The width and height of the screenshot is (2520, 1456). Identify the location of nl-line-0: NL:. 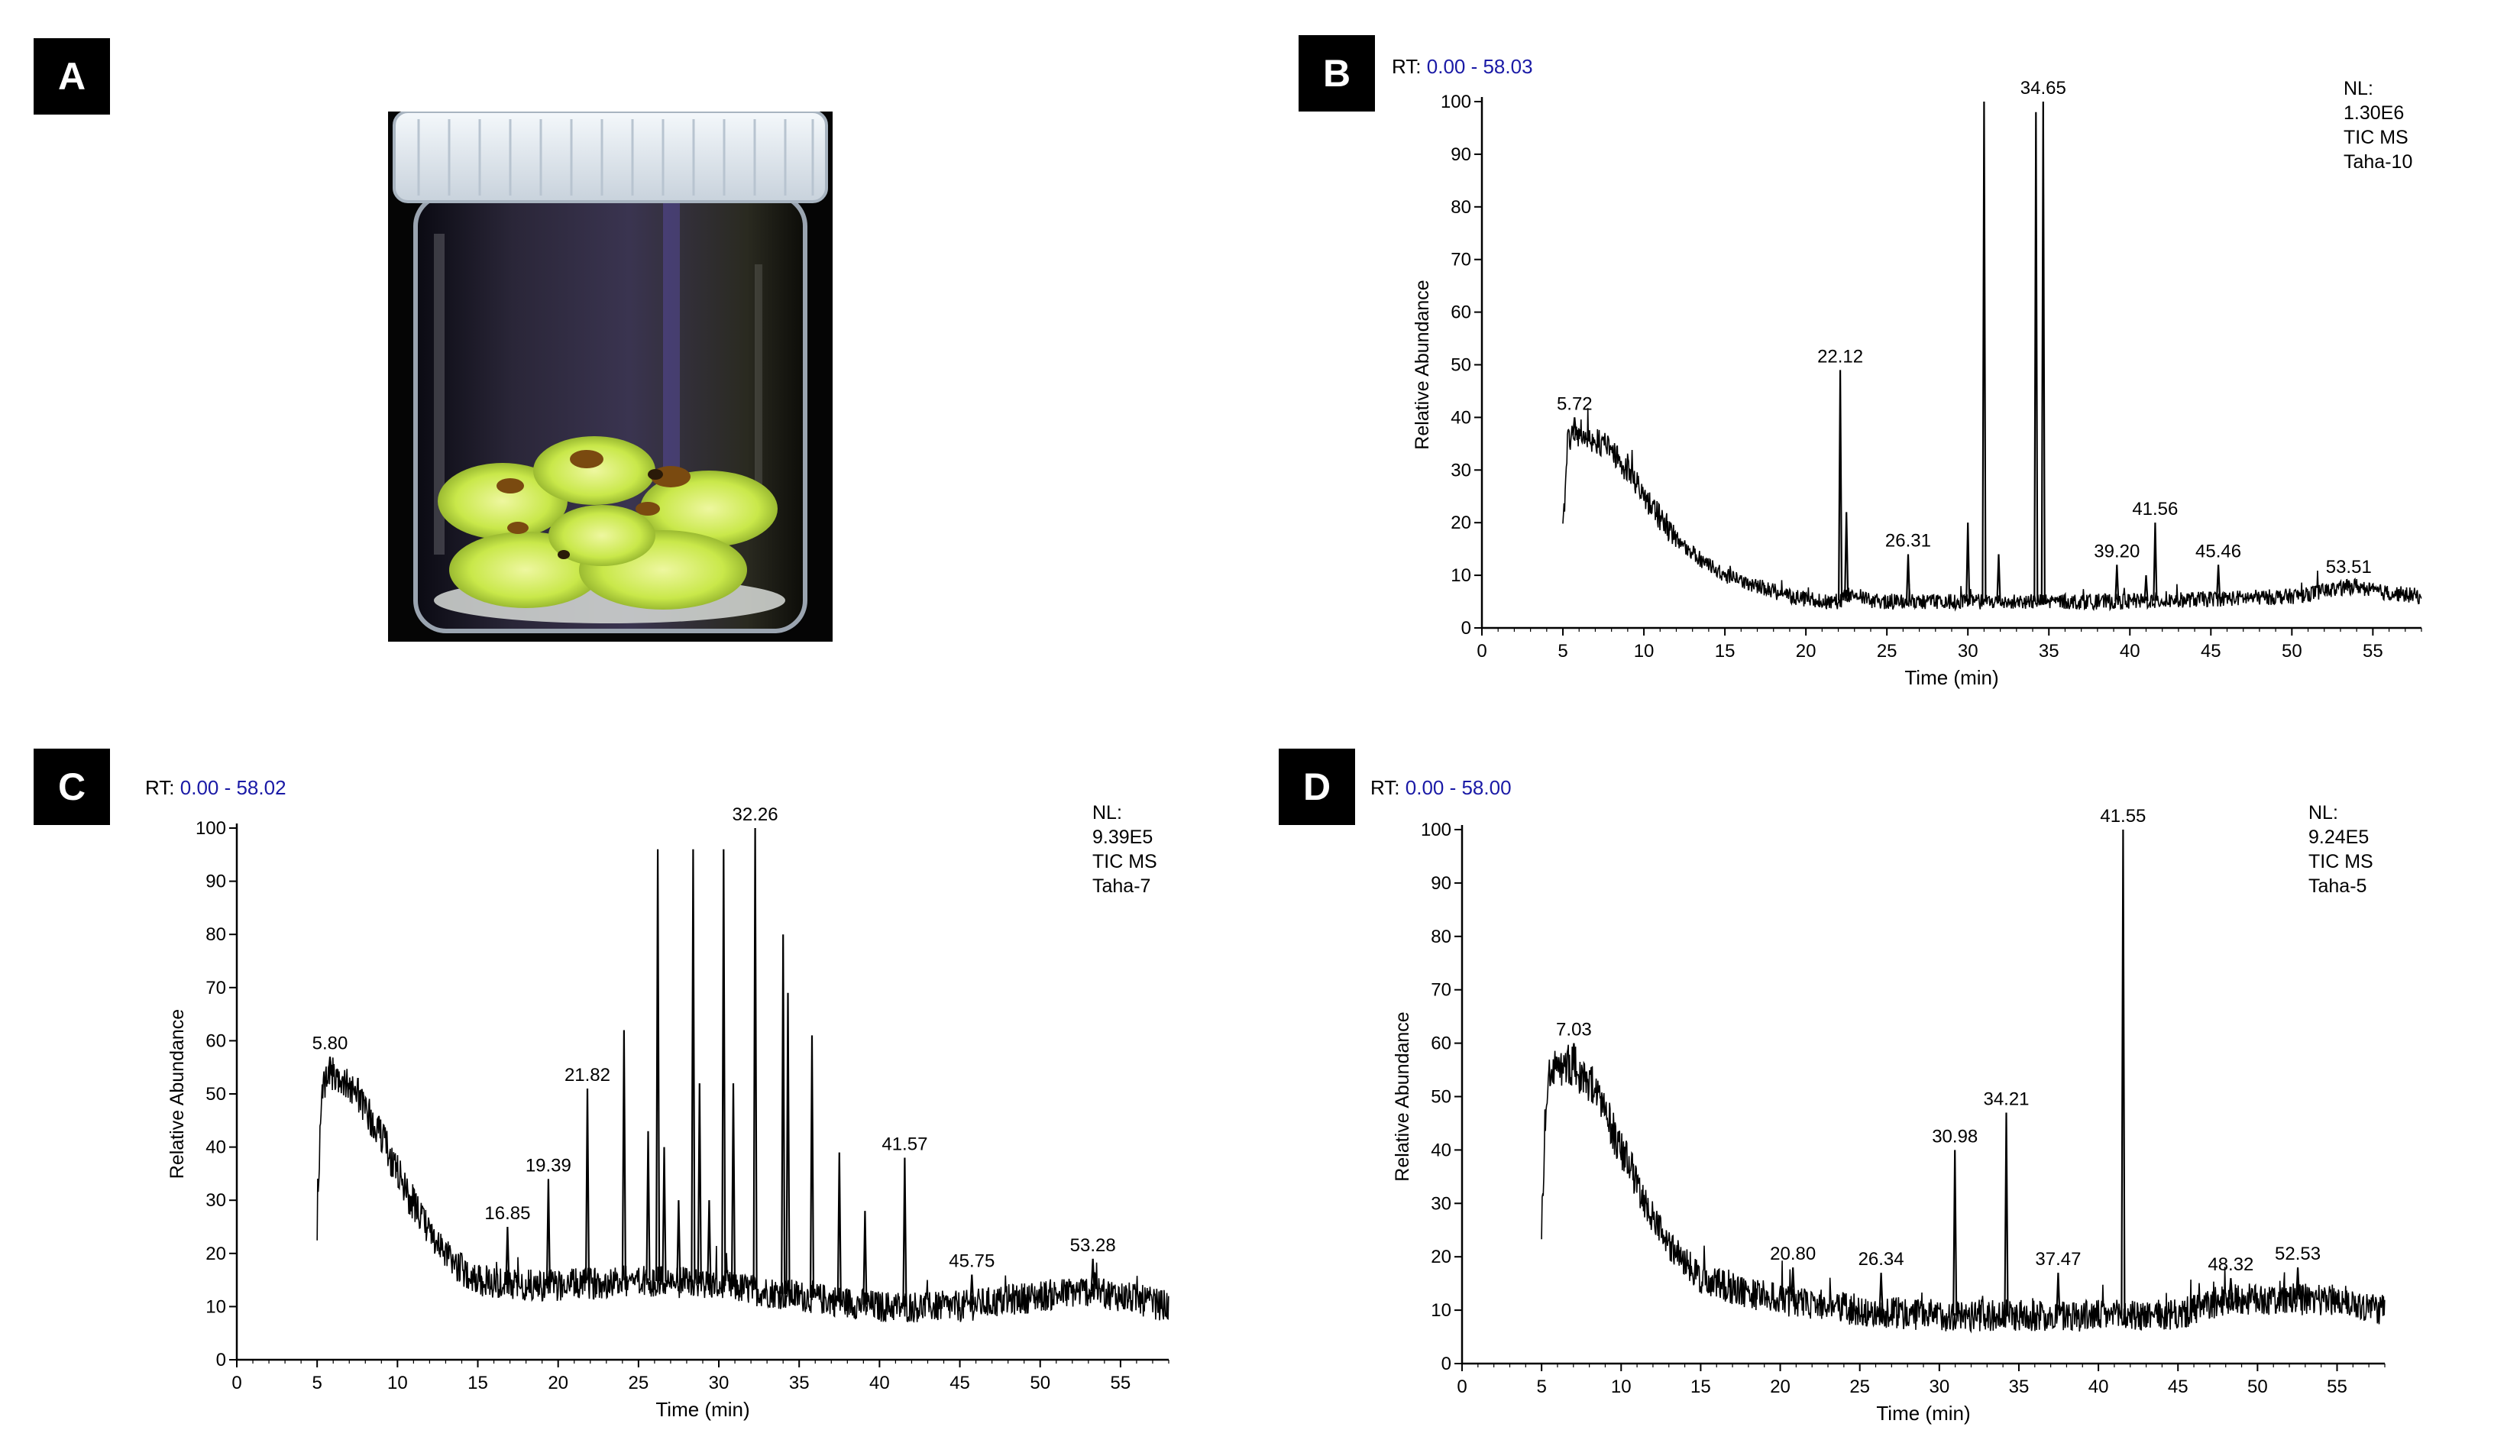
(2358, 89).